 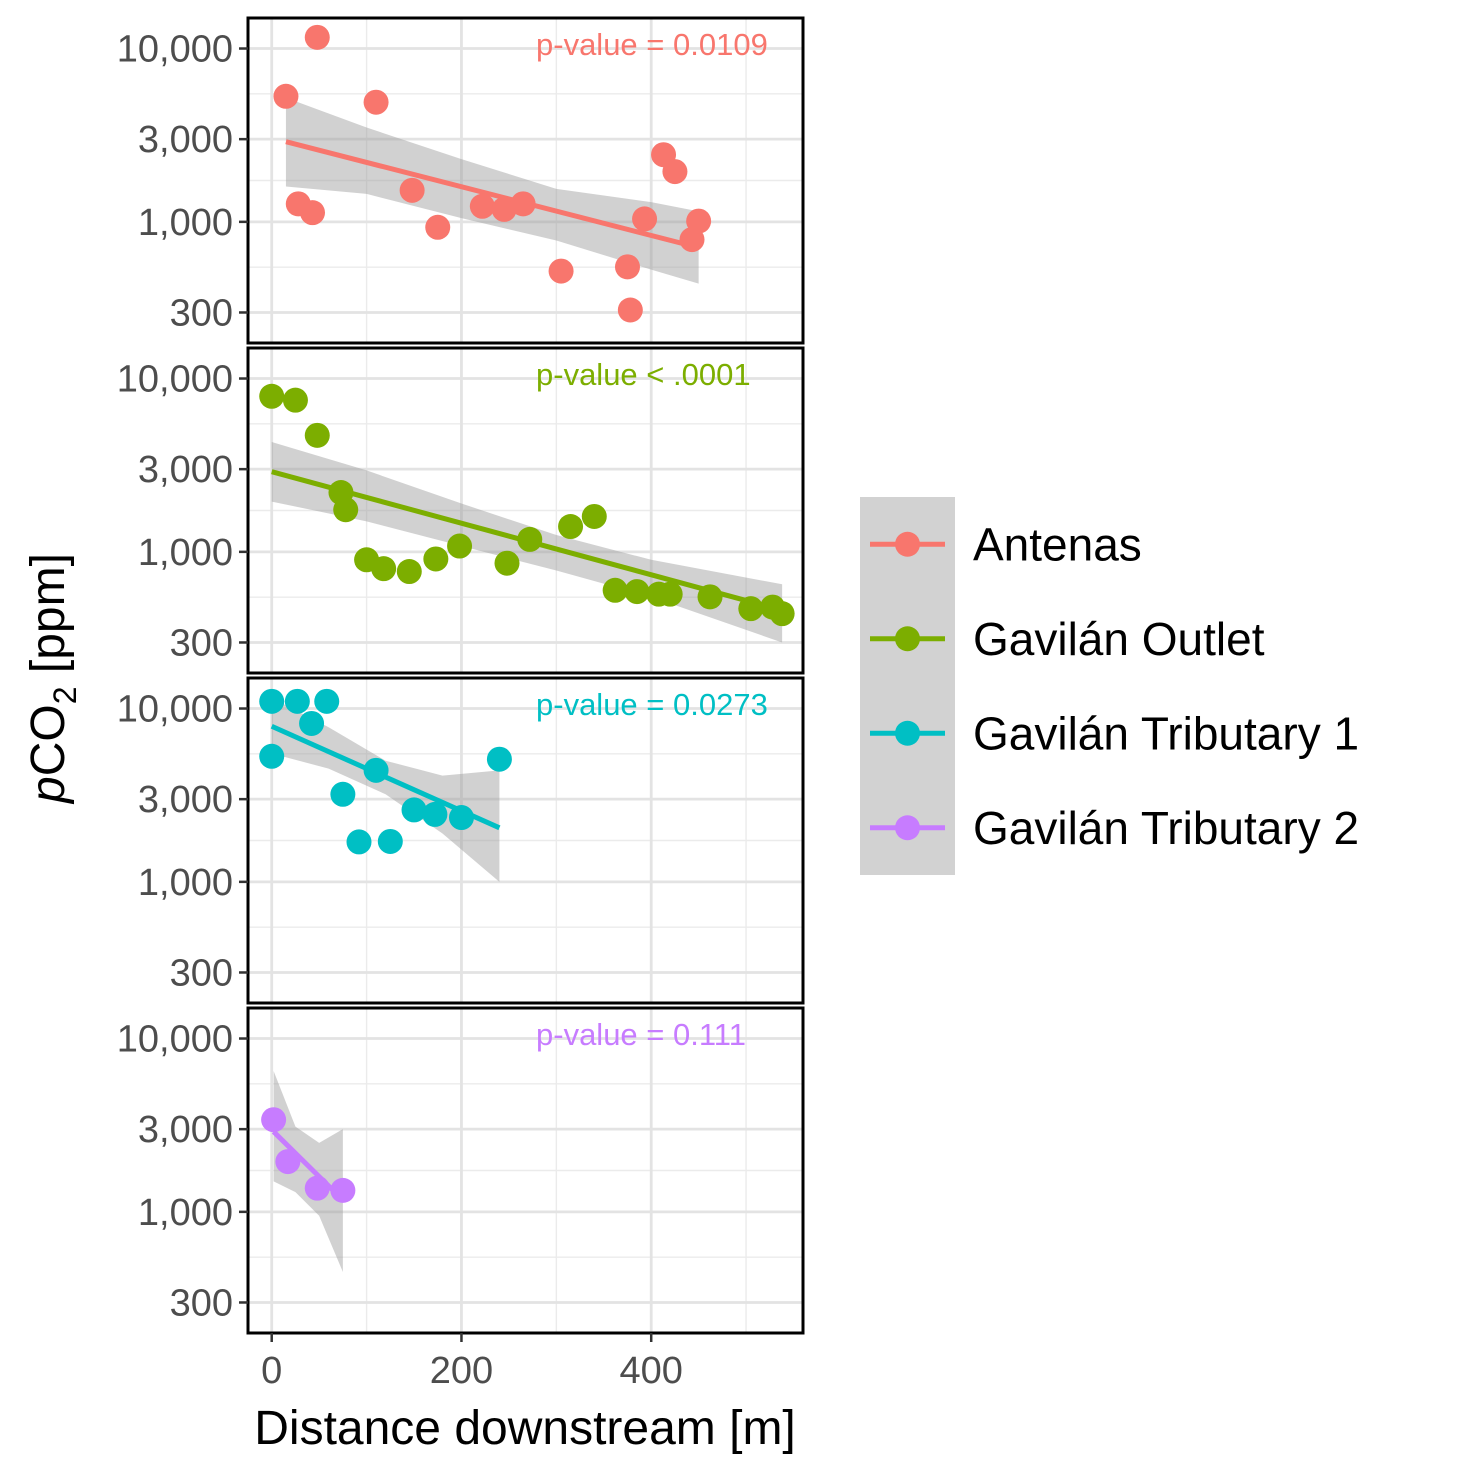 I want to click on facet-panel-2: p-value < .0001 300 1,000 3,000 10,000, so click(x=461, y=510).